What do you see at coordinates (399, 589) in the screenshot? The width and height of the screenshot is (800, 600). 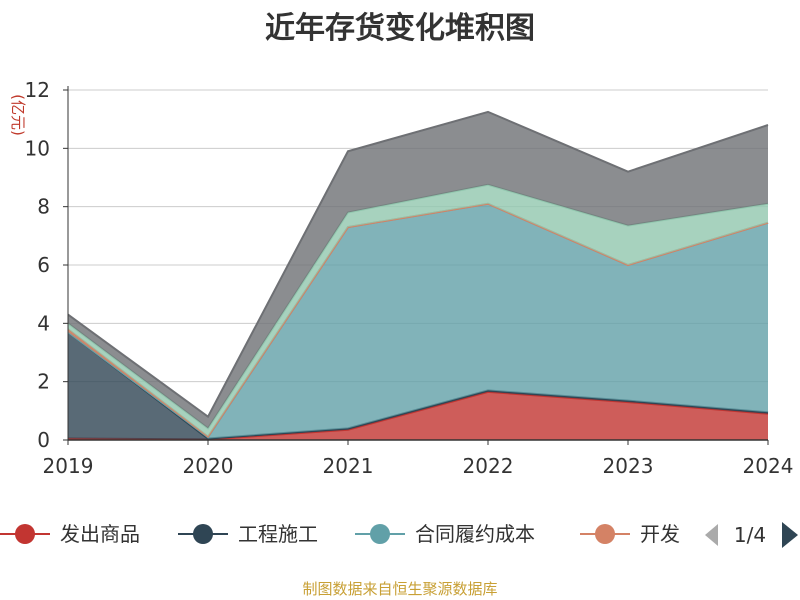 I see `data-source-note: 制图数据来自恒生聚源数据库` at bounding box center [399, 589].